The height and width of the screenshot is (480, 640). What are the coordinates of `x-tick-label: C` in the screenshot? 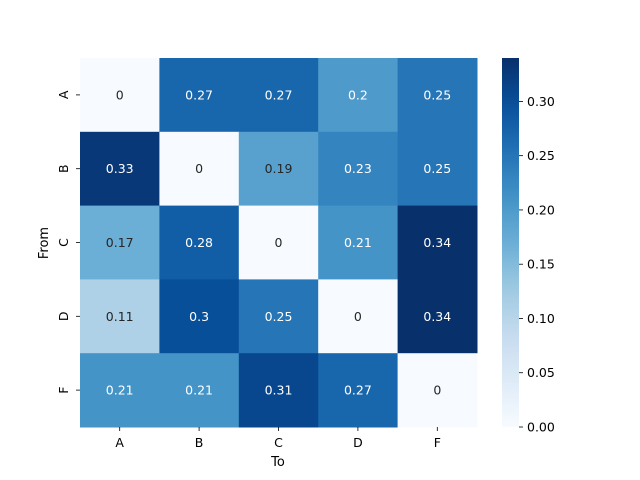 It's located at (278, 442).